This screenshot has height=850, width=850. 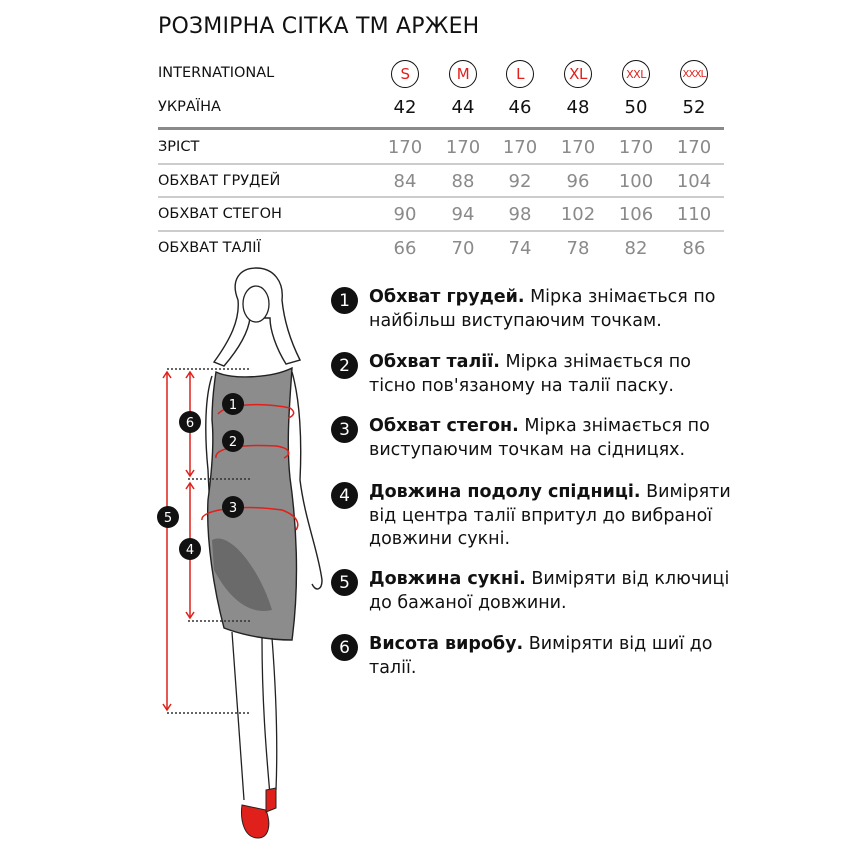 What do you see at coordinates (447, 297) in the screenshot?
I see `instruction-title: Обхват грудей.` at bounding box center [447, 297].